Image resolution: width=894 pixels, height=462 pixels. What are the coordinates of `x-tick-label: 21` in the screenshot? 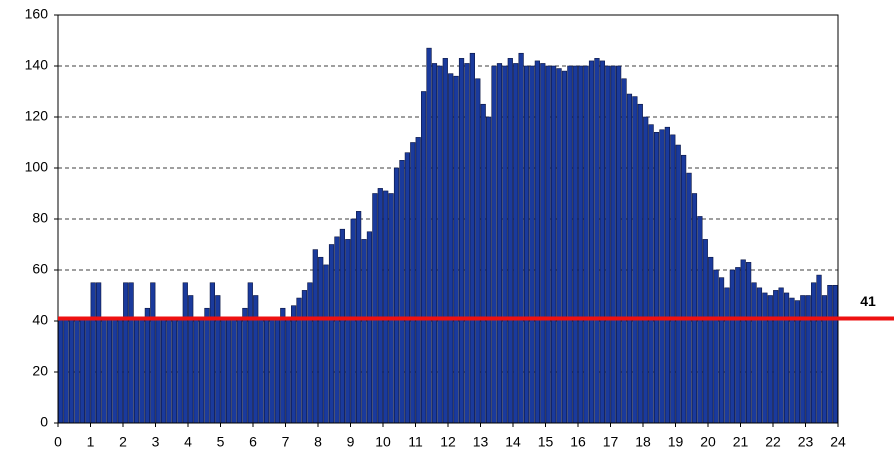 It's located at (741, 442).